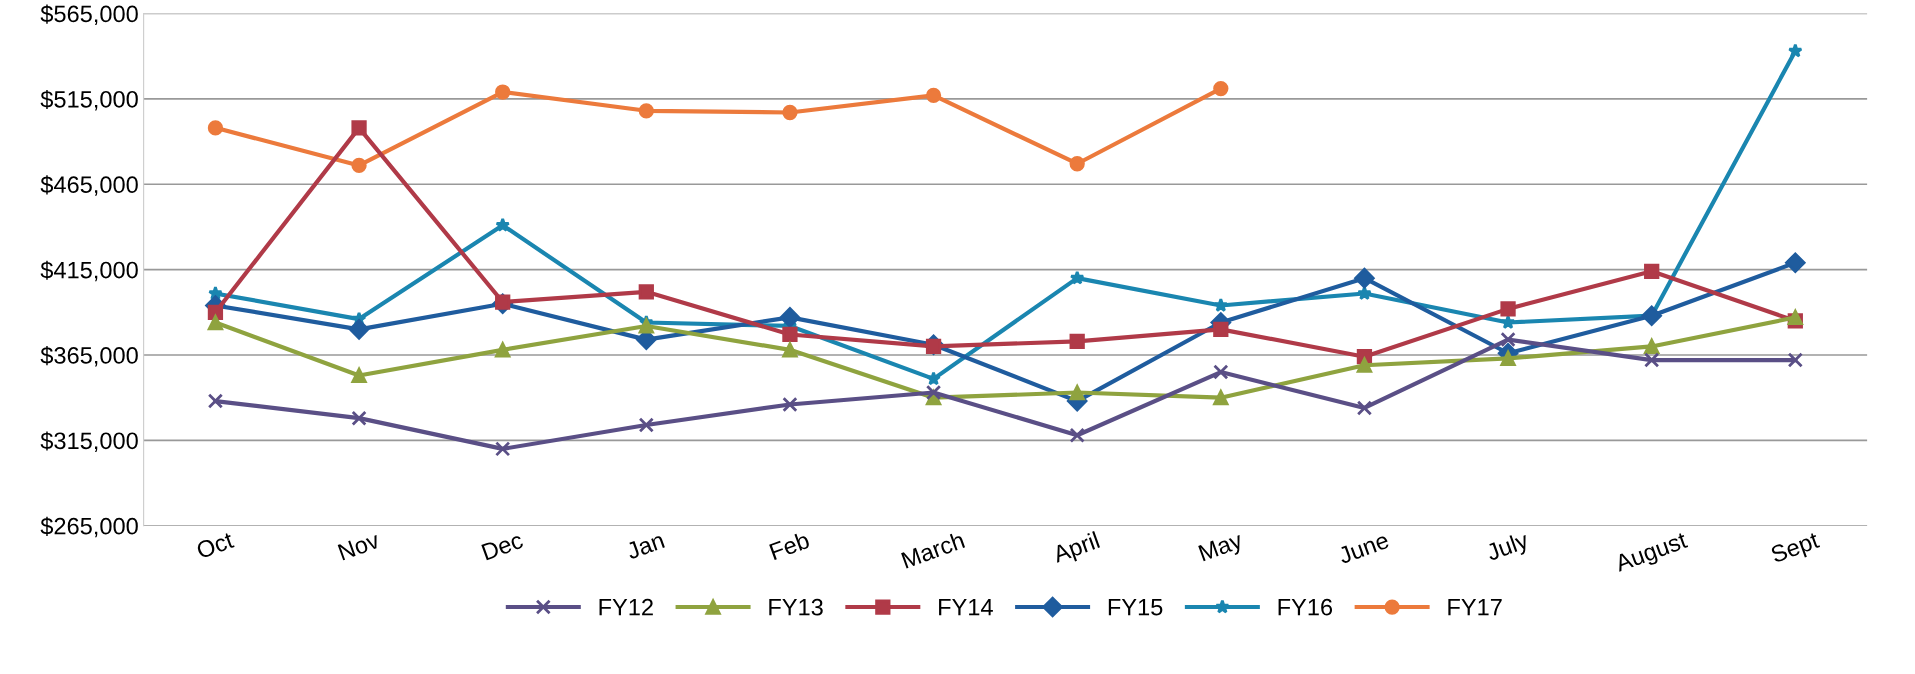 The width and height of the screenshot is (1915, 674). Describe the element at coordinates (645, 545) in the screenshot. I see `x-tick-label: Jan` at that location.